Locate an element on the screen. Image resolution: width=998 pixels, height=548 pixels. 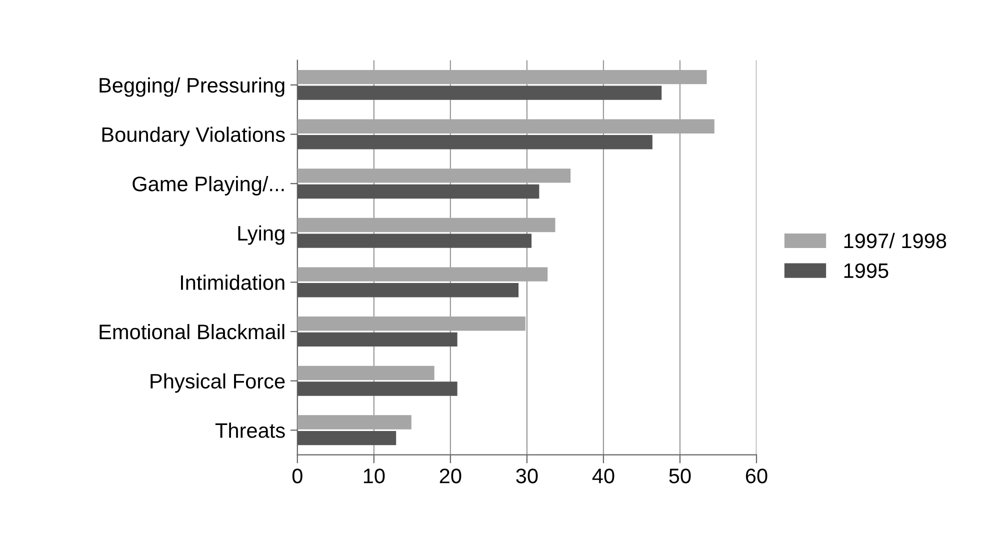
legend-label: 1995 is located at coordinates (866, 270).